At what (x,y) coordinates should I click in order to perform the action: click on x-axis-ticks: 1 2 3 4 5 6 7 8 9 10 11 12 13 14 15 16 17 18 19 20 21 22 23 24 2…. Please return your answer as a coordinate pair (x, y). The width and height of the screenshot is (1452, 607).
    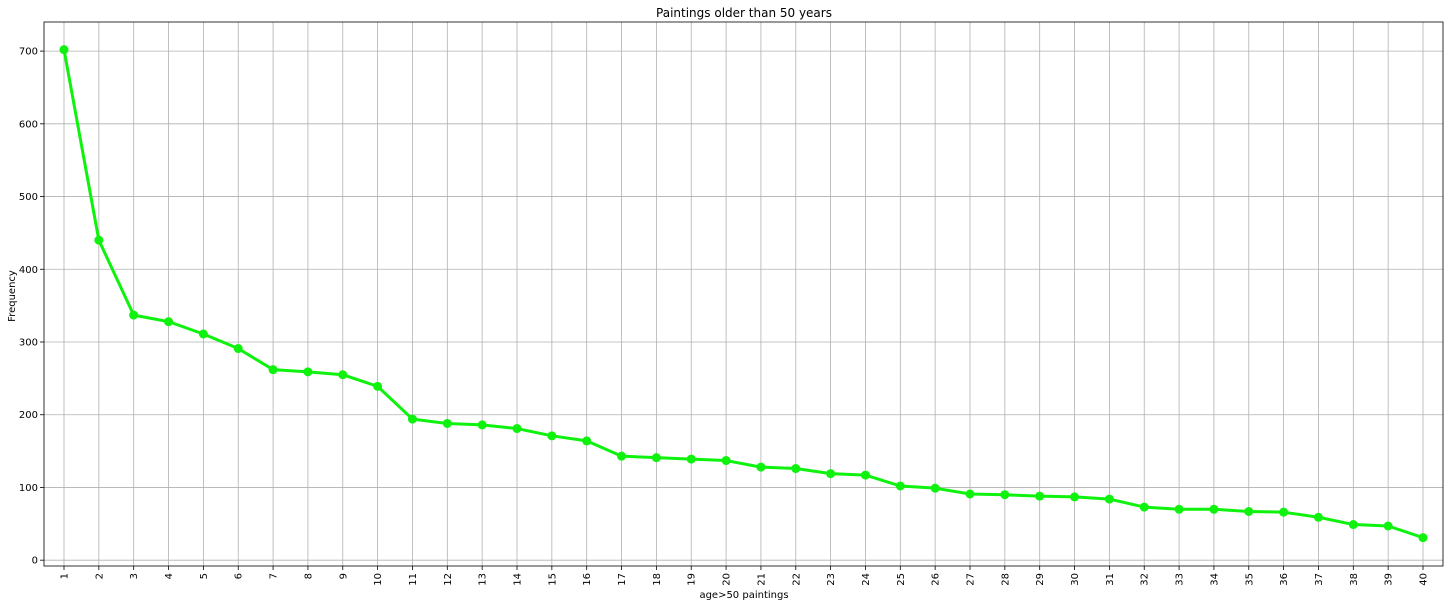
    Looking at the image, I should click on (745, 576).